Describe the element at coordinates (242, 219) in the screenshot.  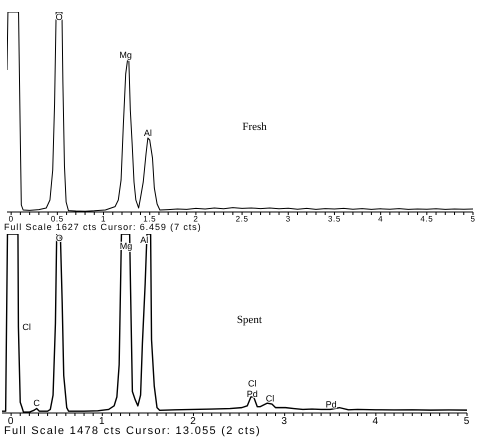
I see `x-tick-label: 2.5` at that location.